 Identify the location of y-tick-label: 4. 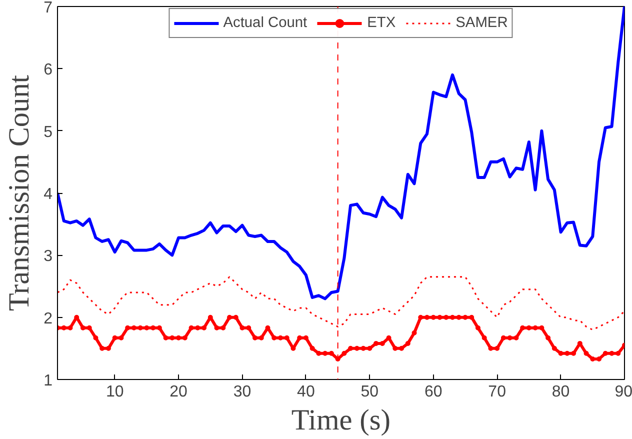
(48, 194).